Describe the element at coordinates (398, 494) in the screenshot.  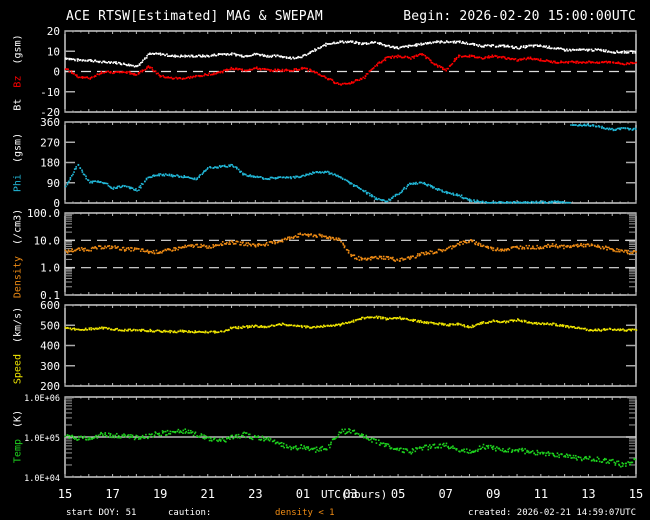
I see `svg-text: 05` at that location.